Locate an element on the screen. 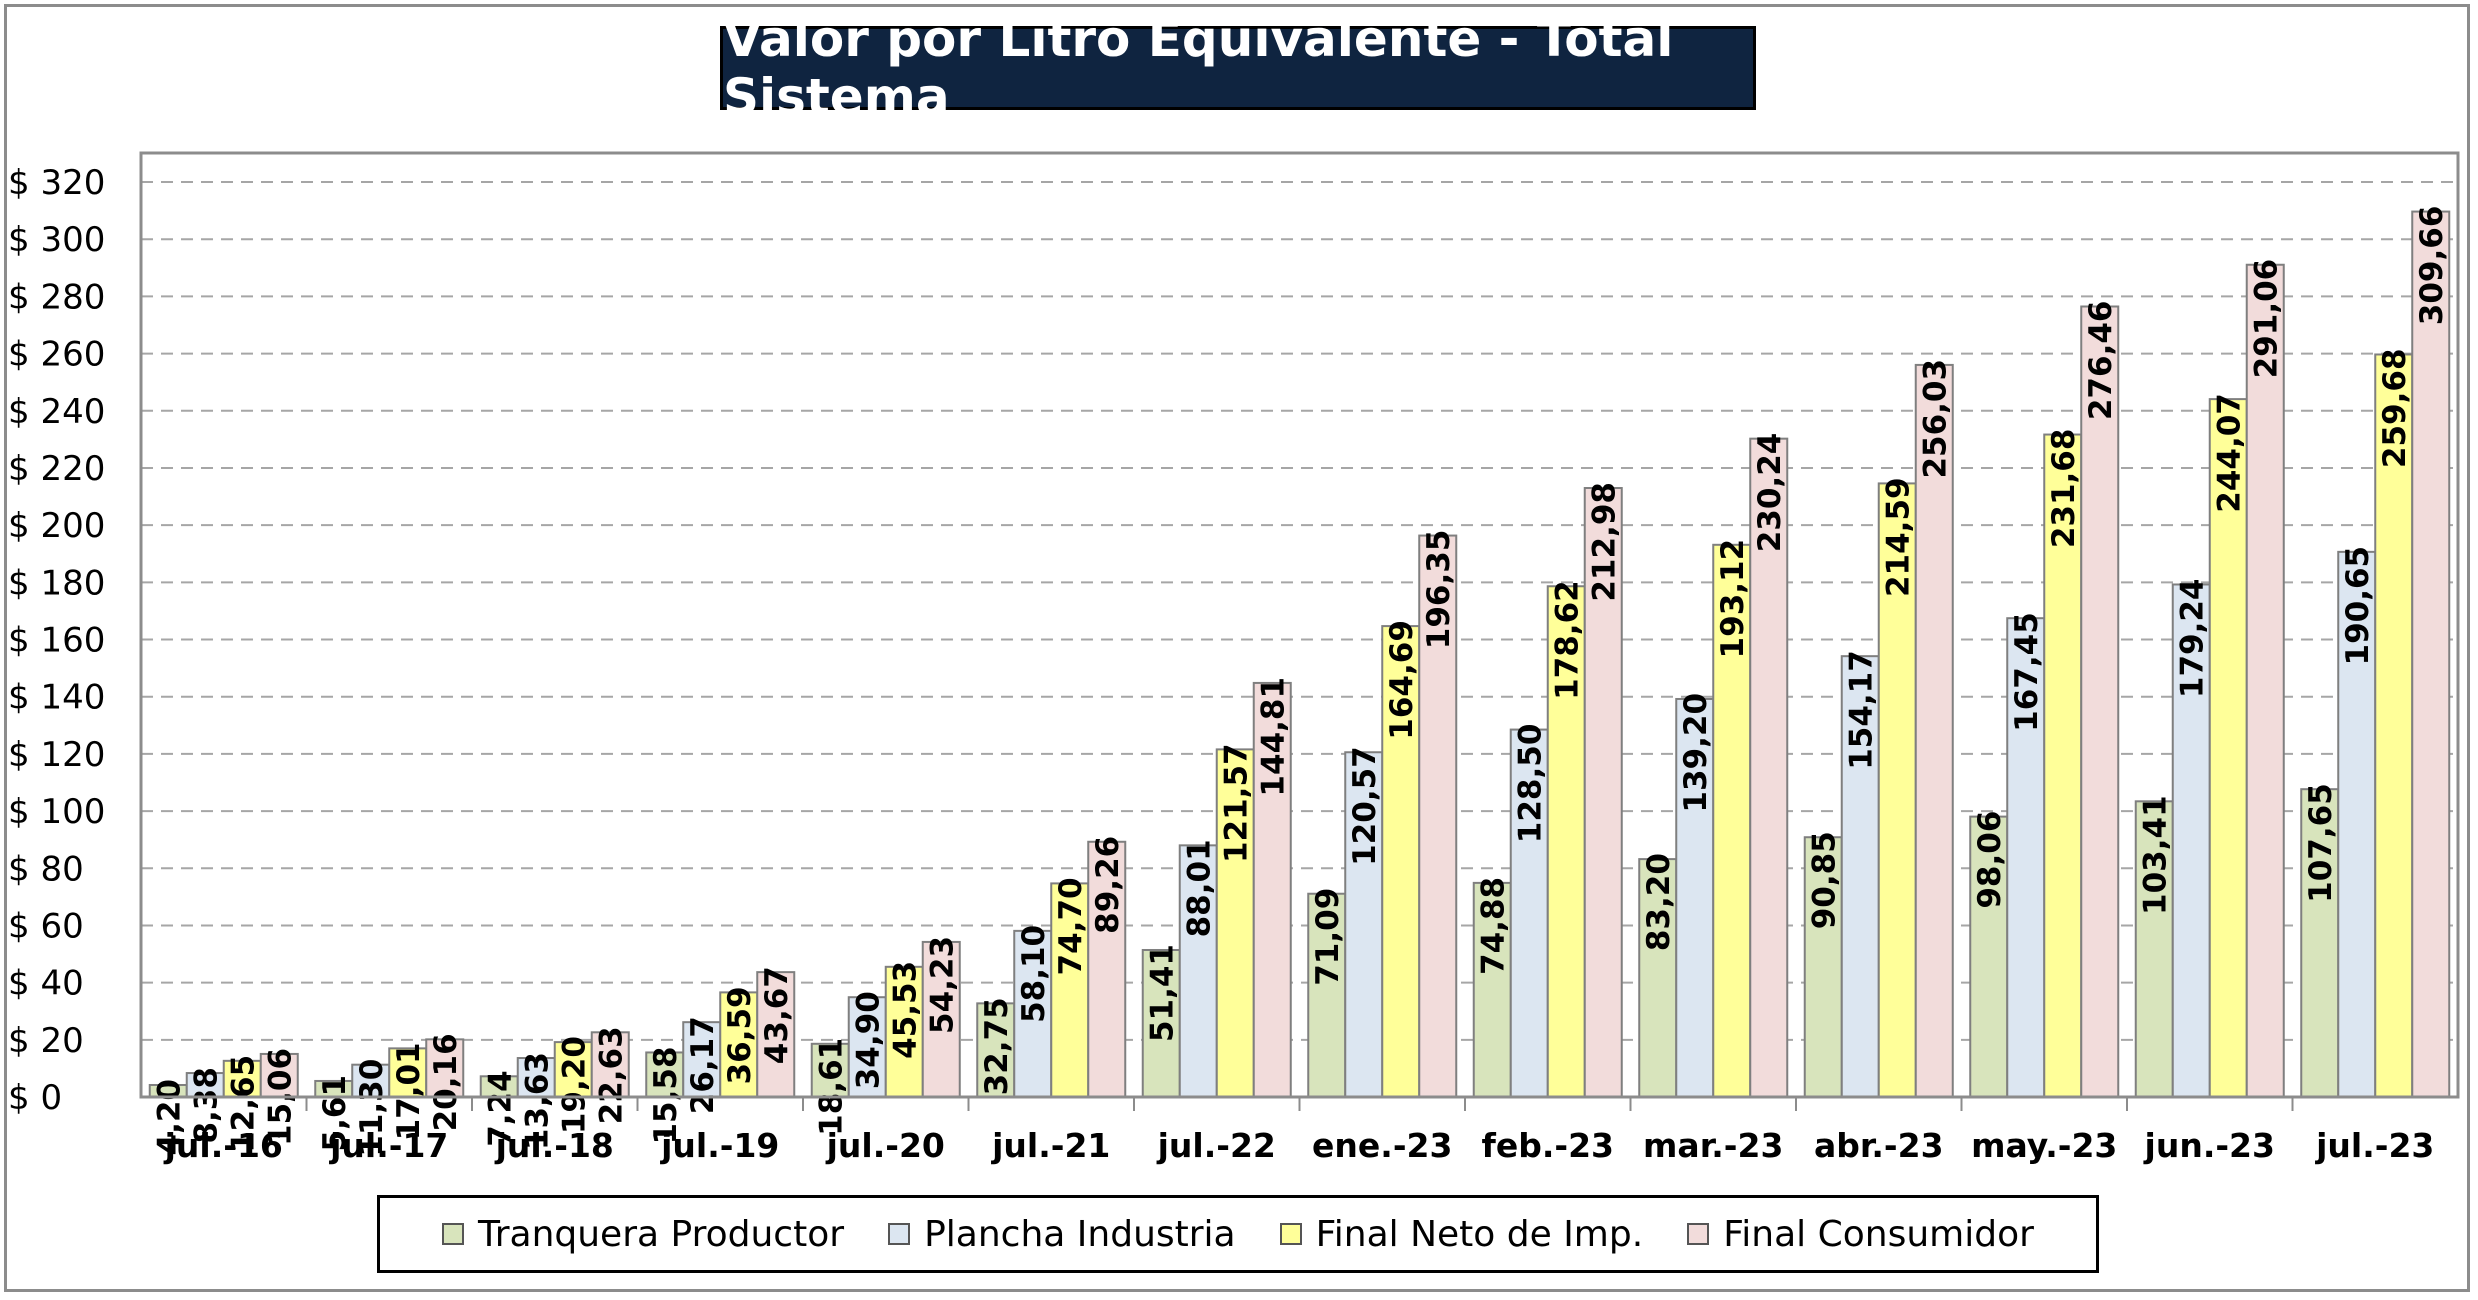 The width and height of the screenshot is (2478, 1300). data-label: 179,24 is located at coordinates (2192, 638).